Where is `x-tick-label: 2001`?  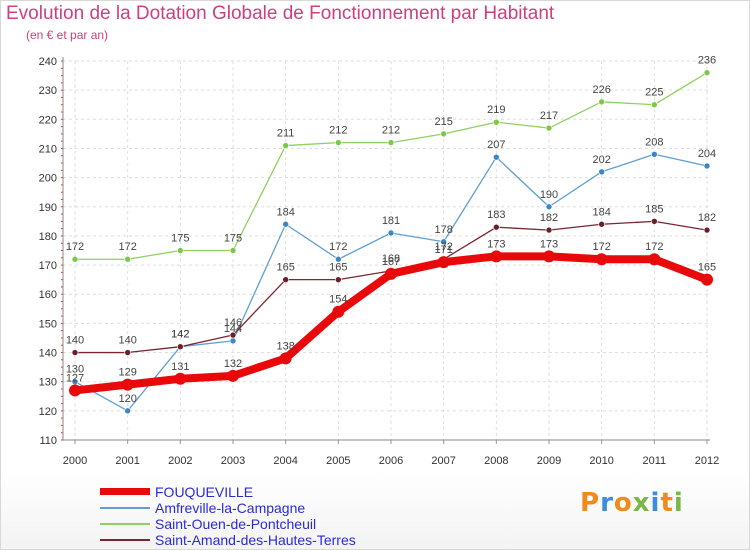
x-tick-label: 2001 is located at coordinates (127, 461).